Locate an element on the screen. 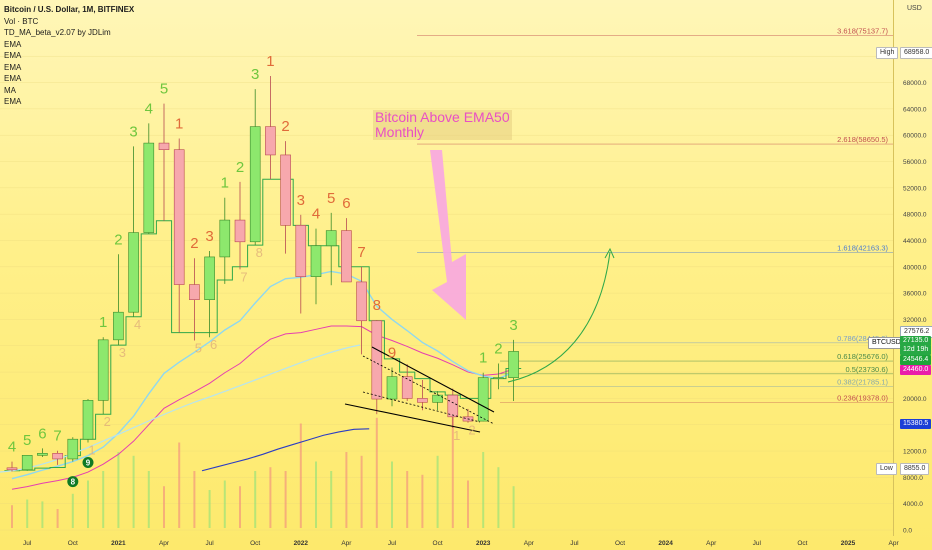 This screenshot has width=932, height=550. faded-count-label: 3 is located at coordinates (122, 352).